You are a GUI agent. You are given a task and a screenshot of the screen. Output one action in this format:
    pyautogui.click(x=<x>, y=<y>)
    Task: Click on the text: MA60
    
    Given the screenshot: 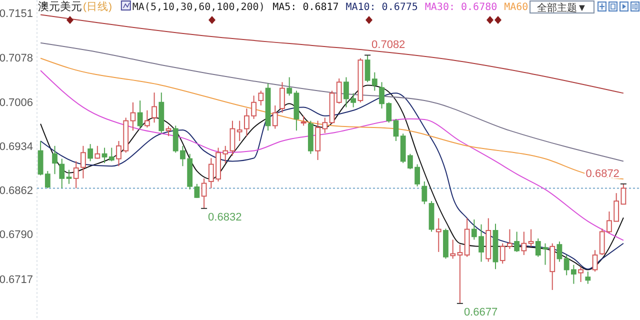 What is the action you would take?
    pyautogui.click(x=516, y=7)
    